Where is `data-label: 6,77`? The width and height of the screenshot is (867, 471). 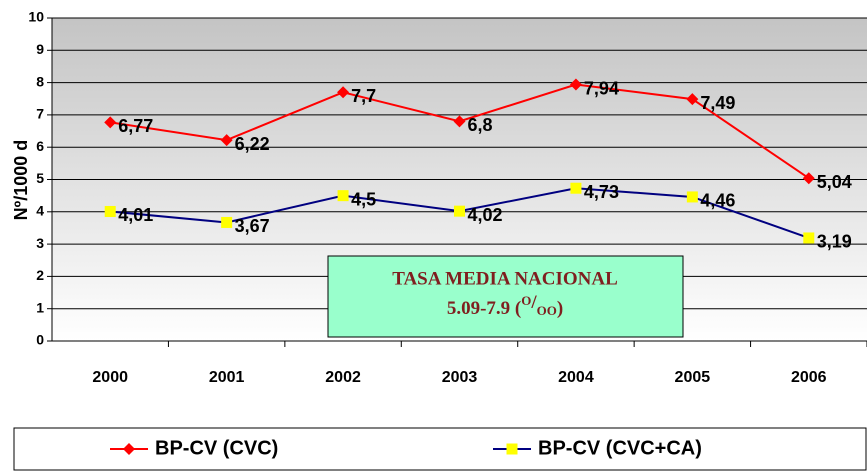
data-label: 6,77 is located at coordinates (135, 126).